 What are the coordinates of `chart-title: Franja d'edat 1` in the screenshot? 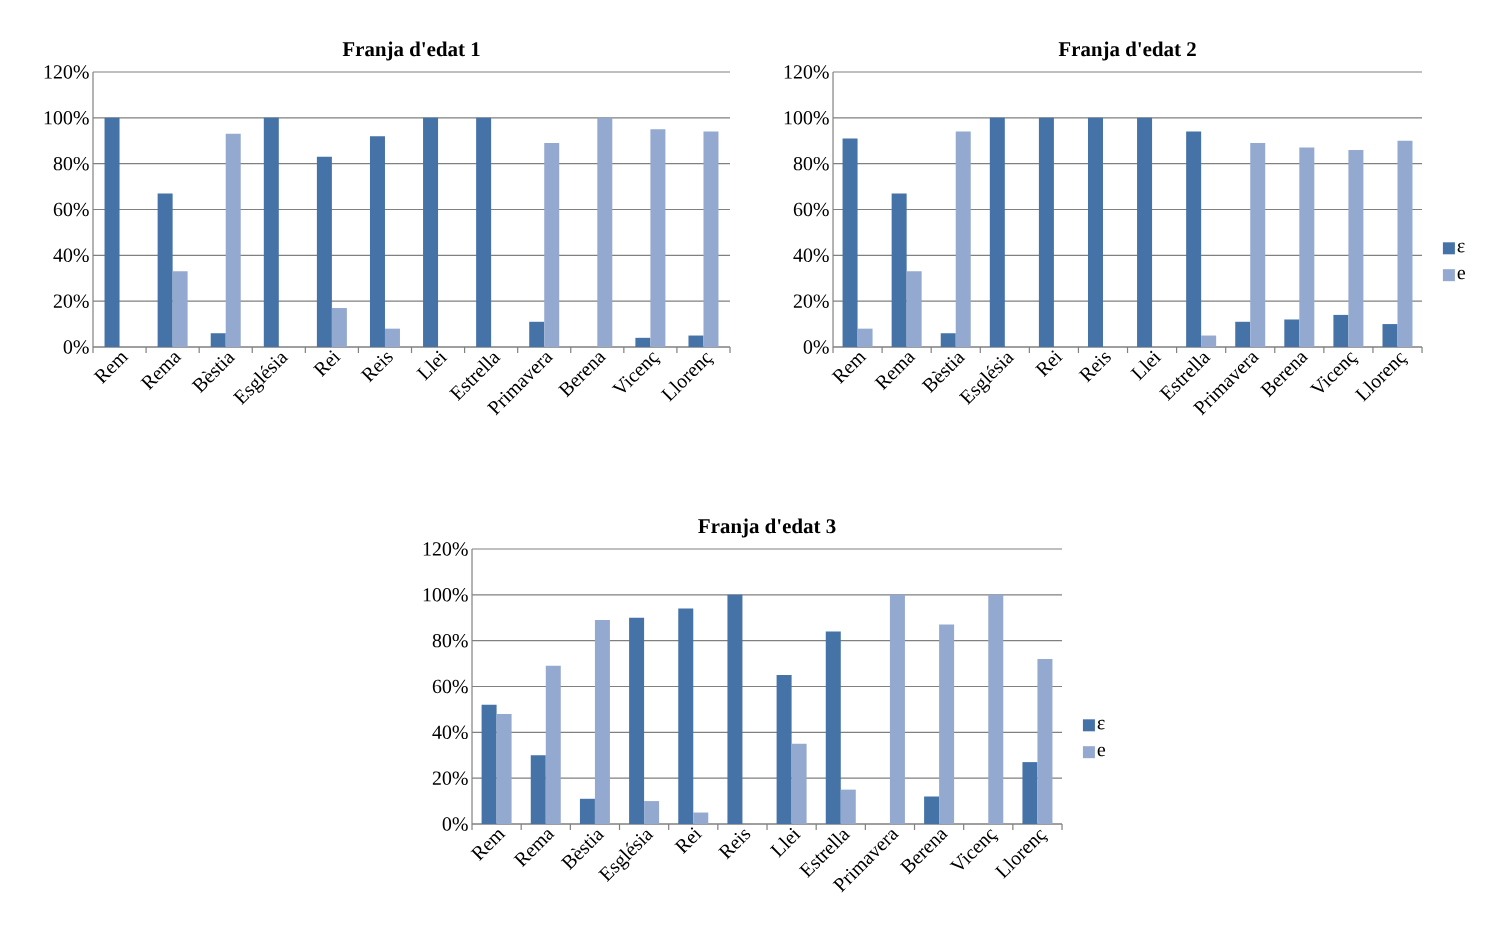 It's located at (411, 51).